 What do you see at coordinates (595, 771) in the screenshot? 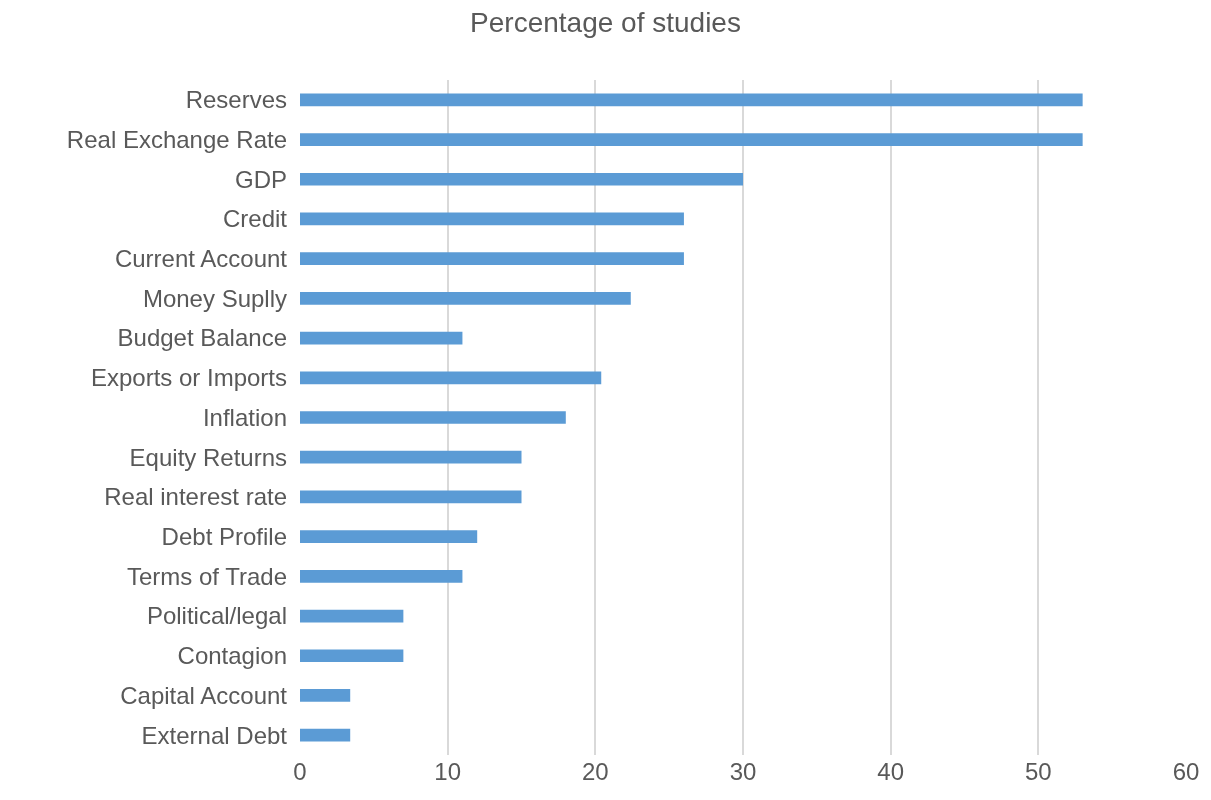
I see `x-tick-label: 20` at bounding box center [595, 771].